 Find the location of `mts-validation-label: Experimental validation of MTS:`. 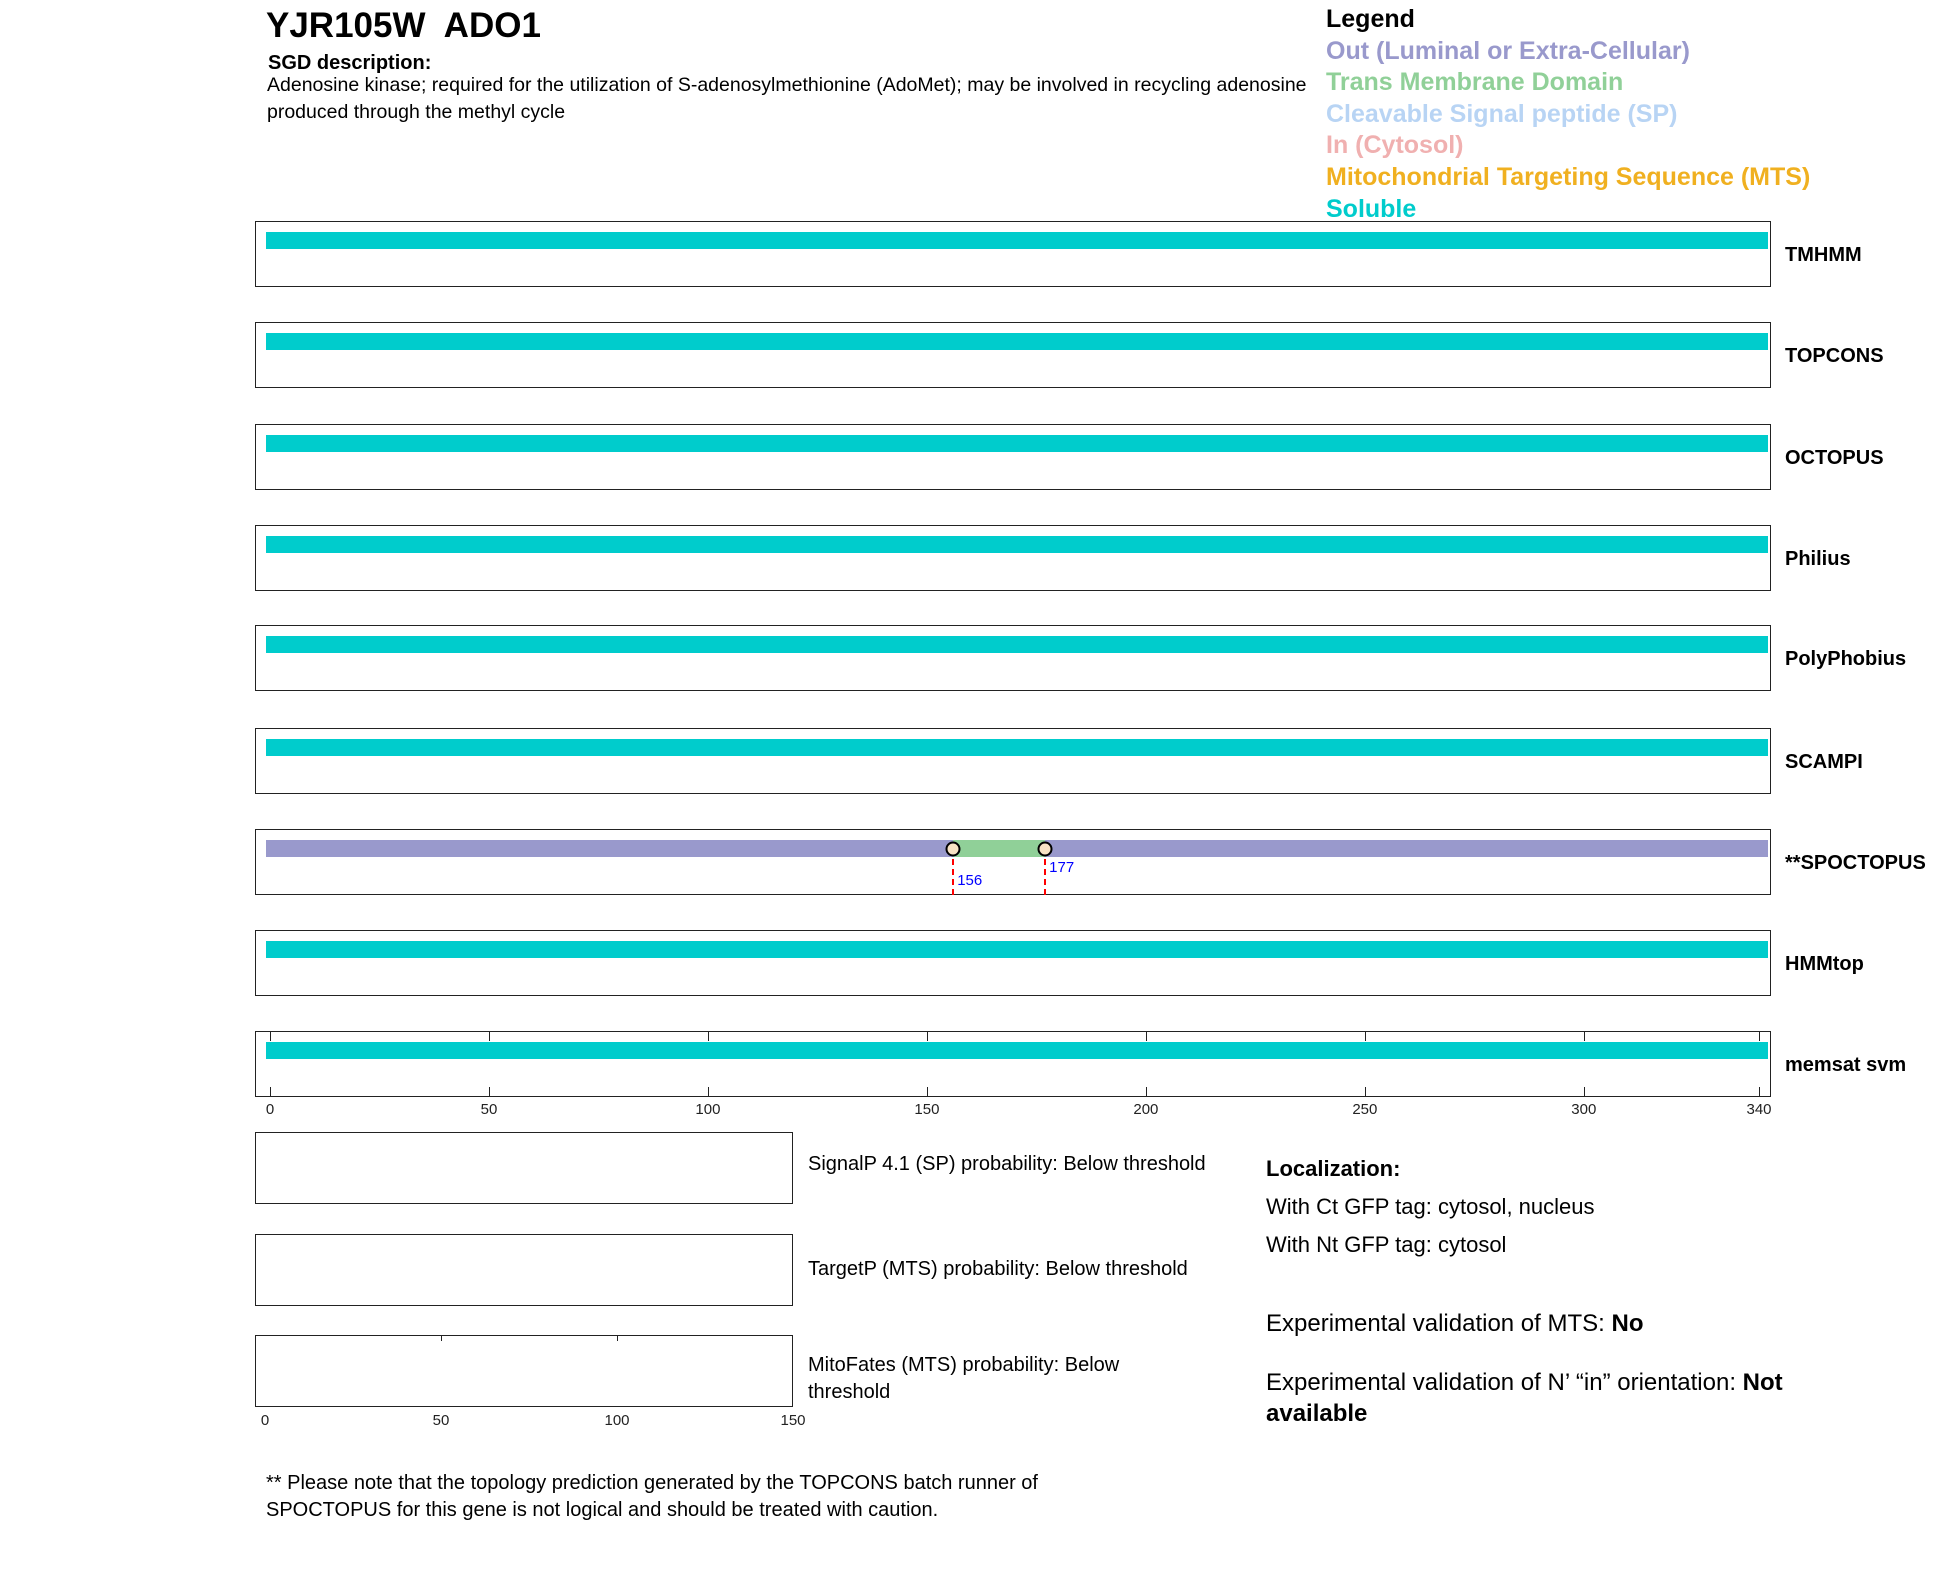

mts-validation-label: Experimental validation of MTS: is located at coordinates (1439, 1323).